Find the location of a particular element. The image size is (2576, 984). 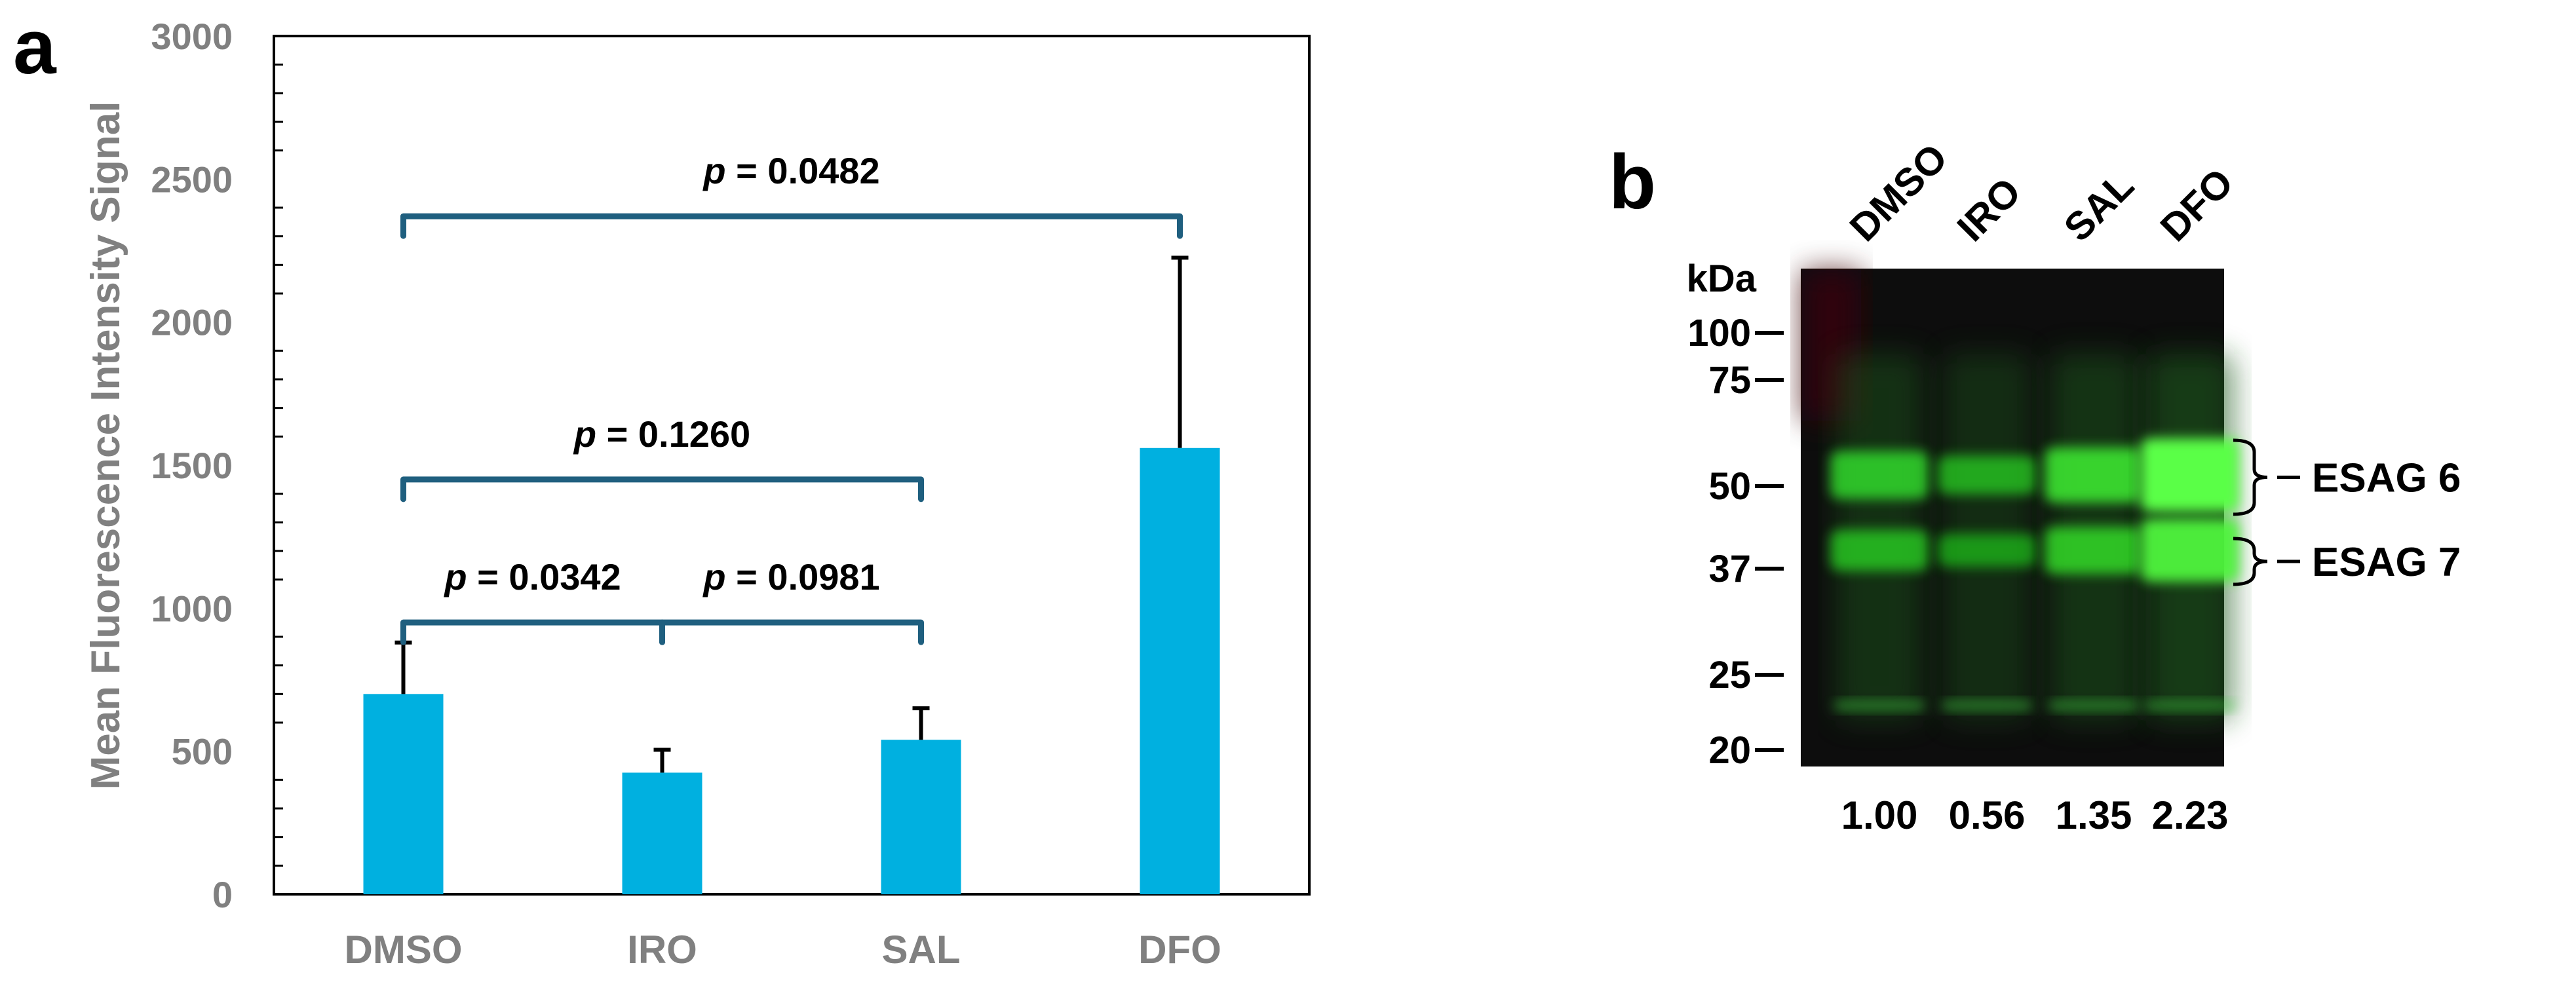

lane-label: IRO is located at coordinates (1989, 209).